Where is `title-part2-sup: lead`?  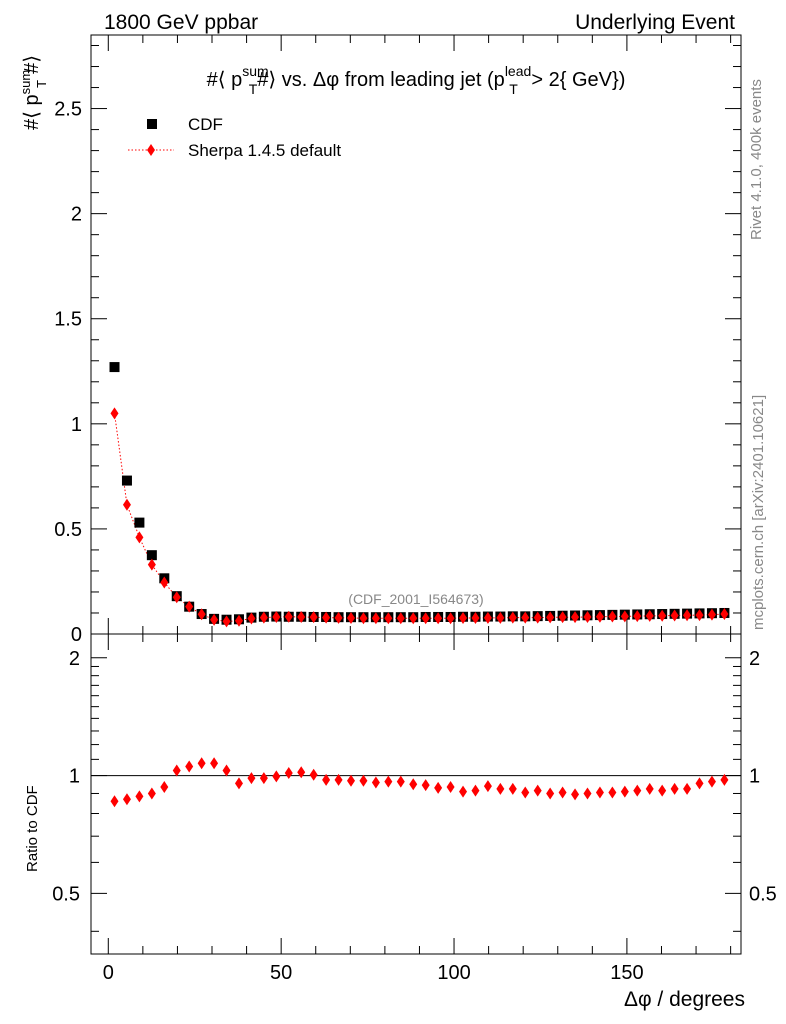 title-part2-sup: lead is located at coordinates (518, 71).